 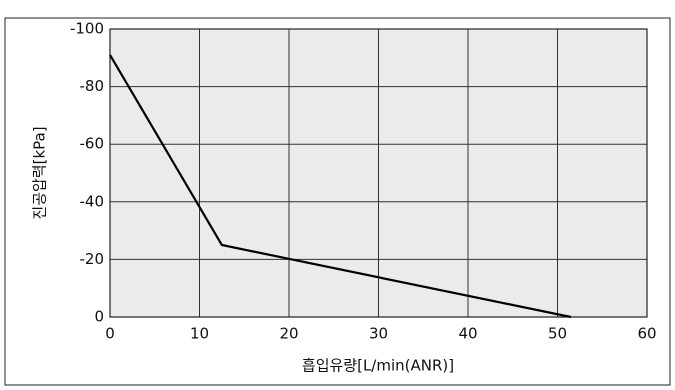 I want to click on y-tick-label: -60, so click(x=92, y=144).